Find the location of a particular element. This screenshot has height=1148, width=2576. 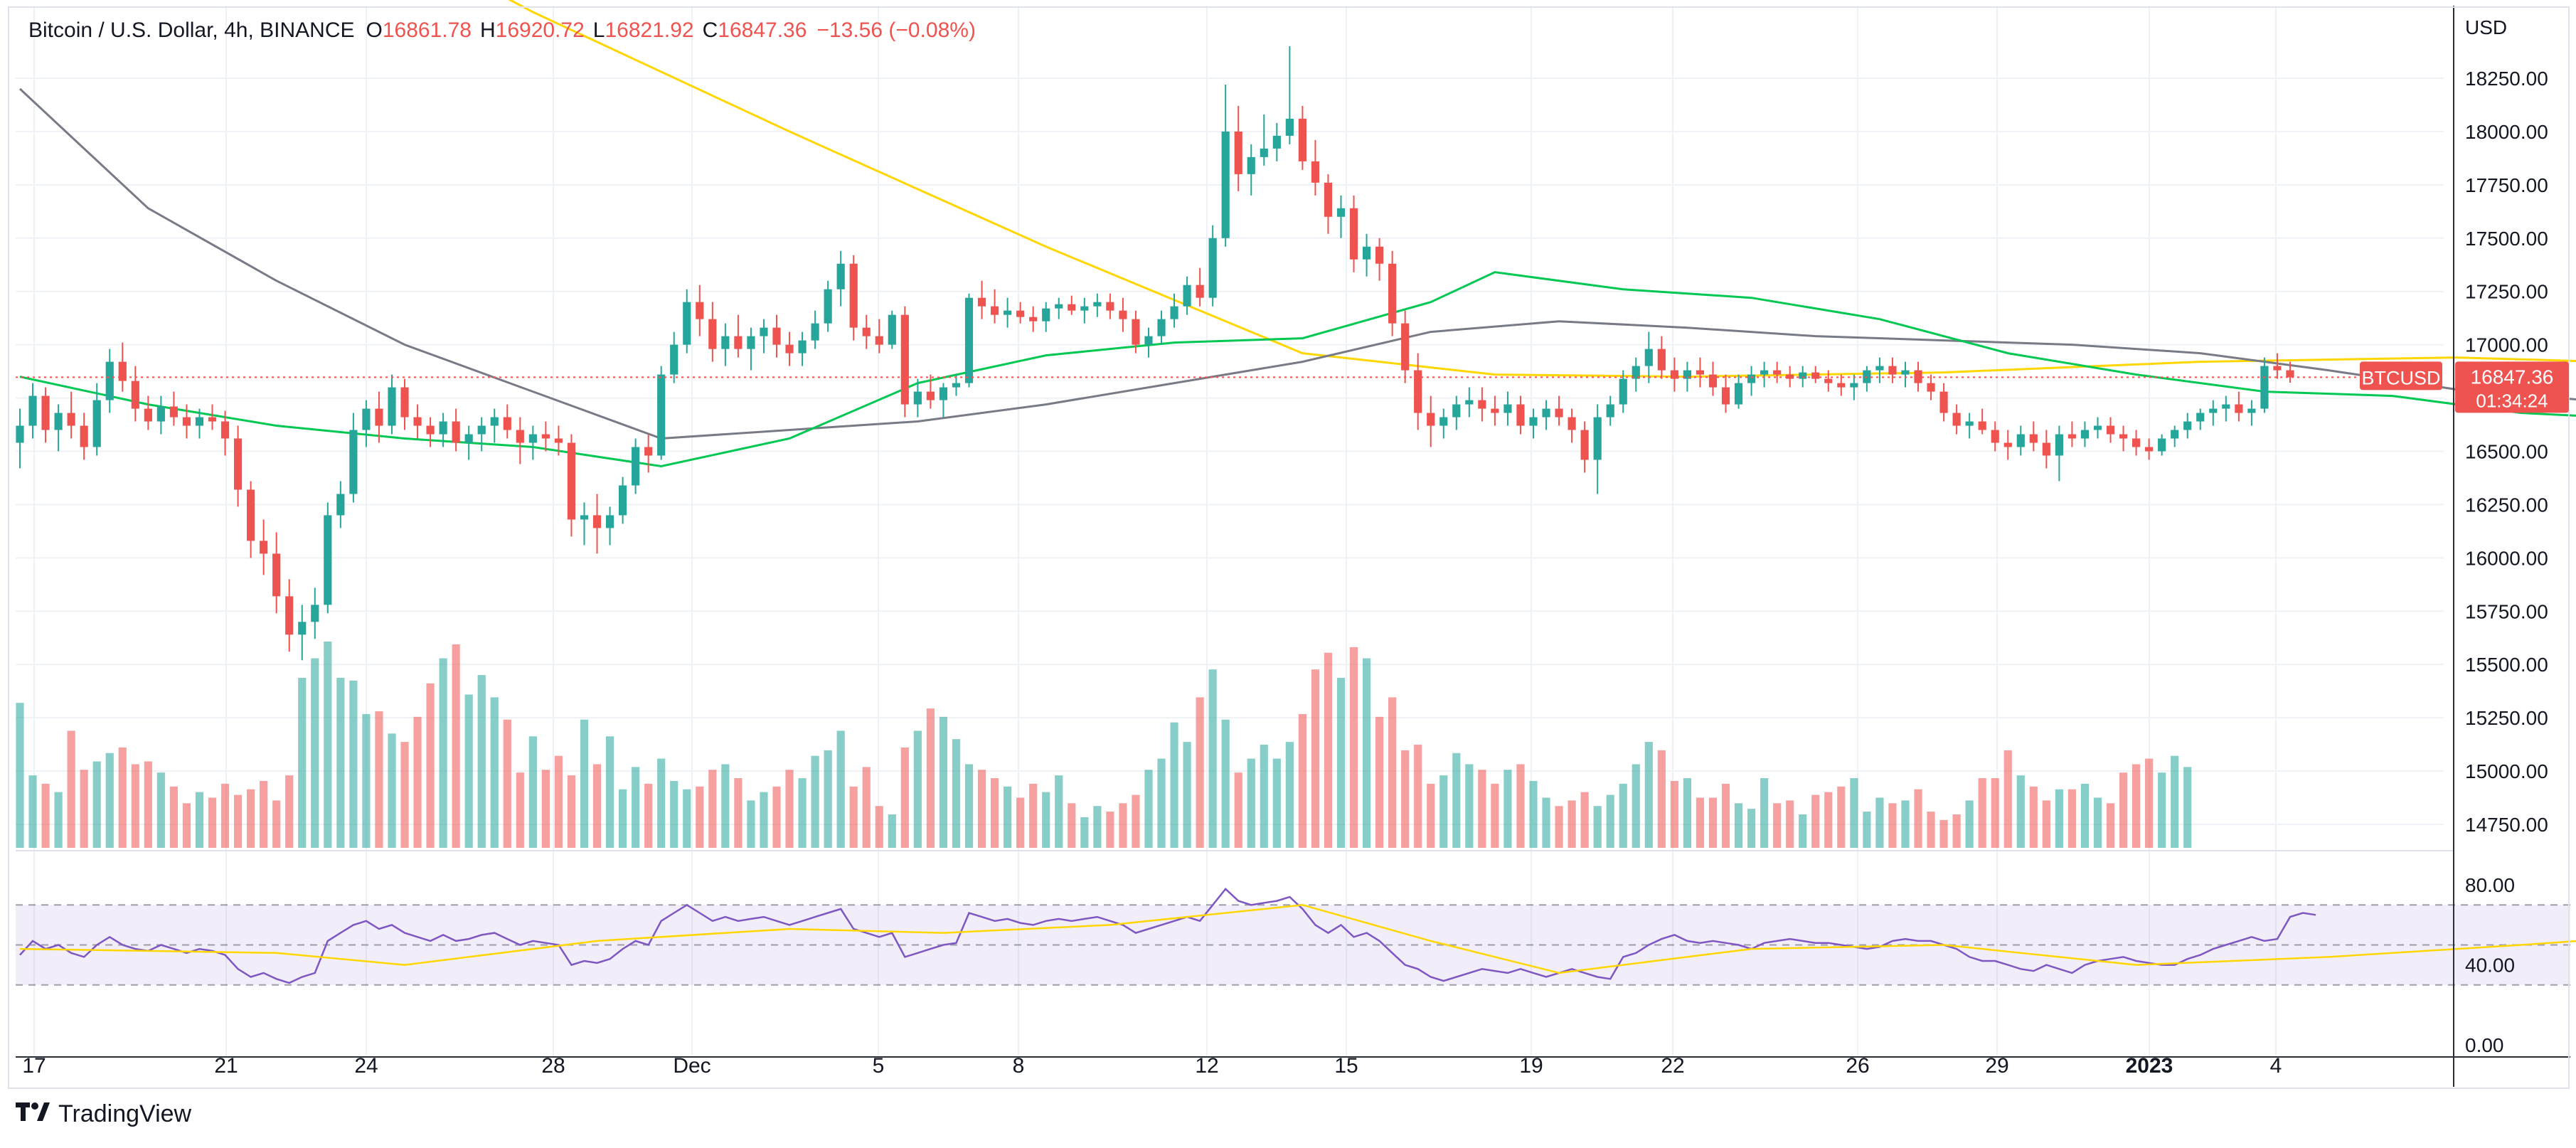

time-label: 22 is located at coordinates (1672, 1066).